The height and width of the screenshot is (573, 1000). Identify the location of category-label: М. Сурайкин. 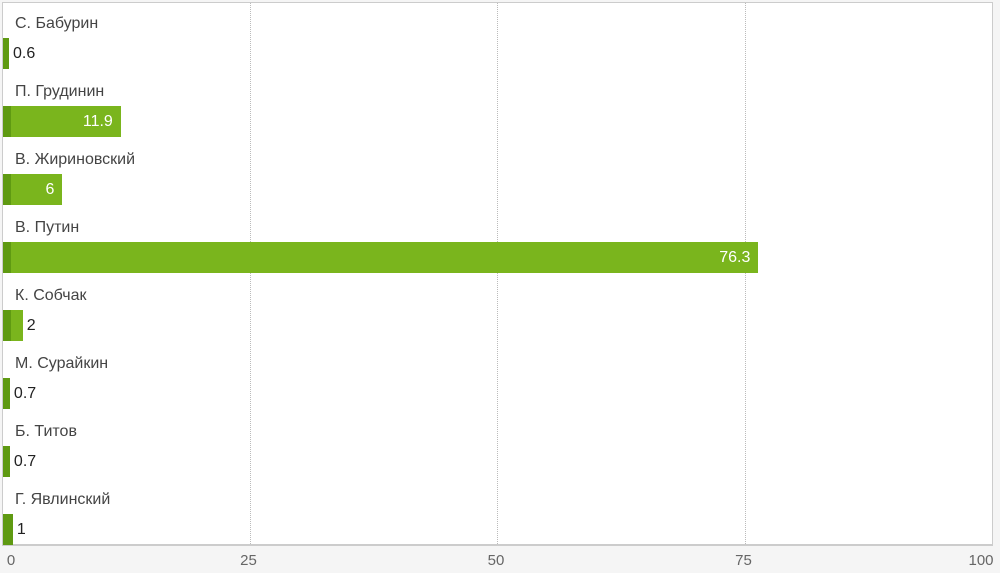
(62, 363).